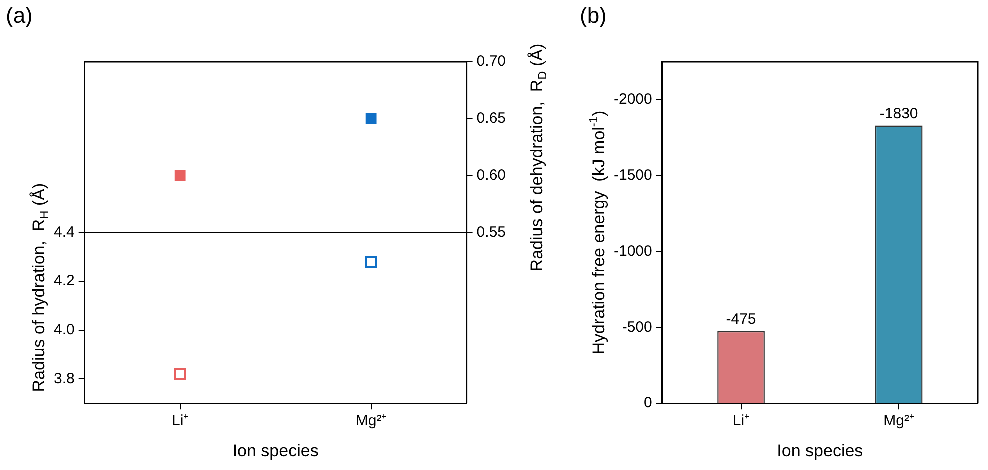 This screenshot has width=988, height=470. I want to click on y-tick-label: -1000, so click(633, 251).